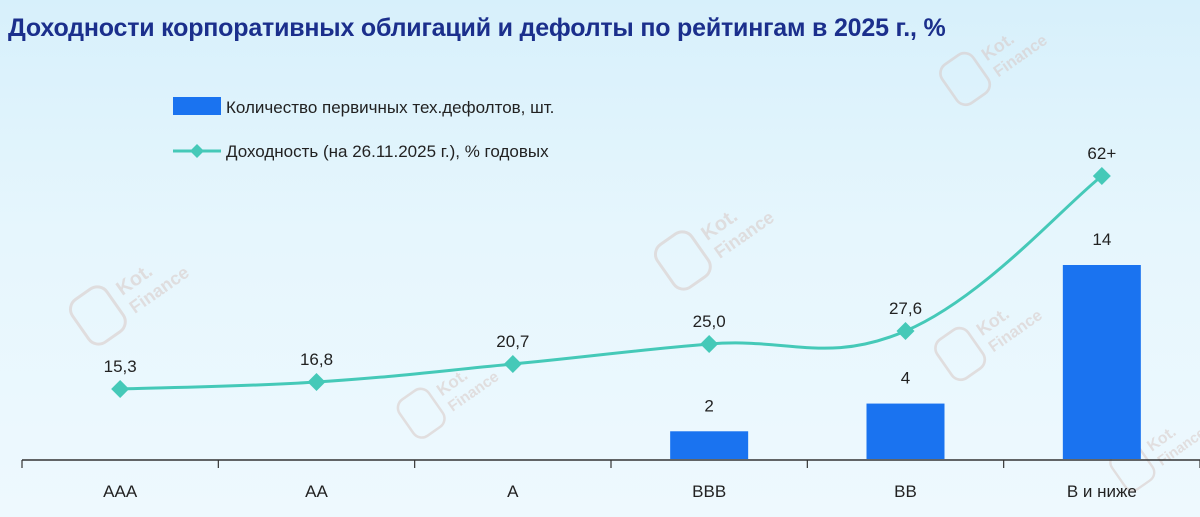 The image size is (1200, 517). I want to click on bar-value-label: 14, so click(1101, 239).